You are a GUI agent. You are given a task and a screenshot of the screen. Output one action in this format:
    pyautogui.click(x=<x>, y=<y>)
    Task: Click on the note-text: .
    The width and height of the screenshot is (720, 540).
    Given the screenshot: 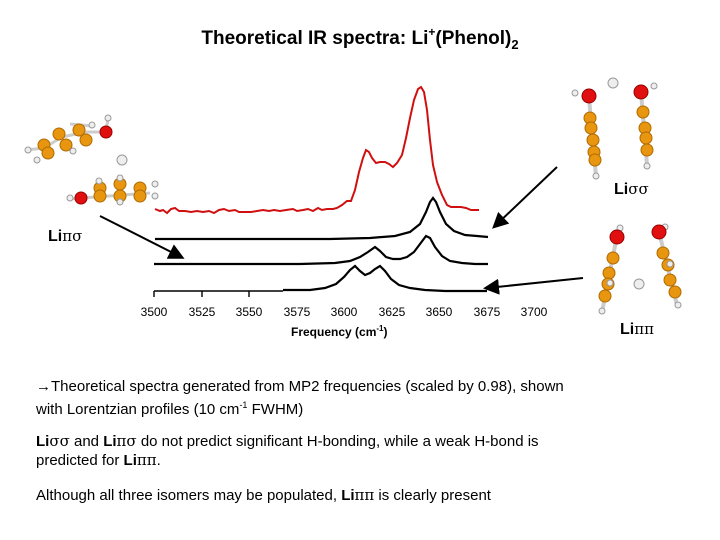 What is the action you would take?
    pyautogui.click(x=158, y=460)
    